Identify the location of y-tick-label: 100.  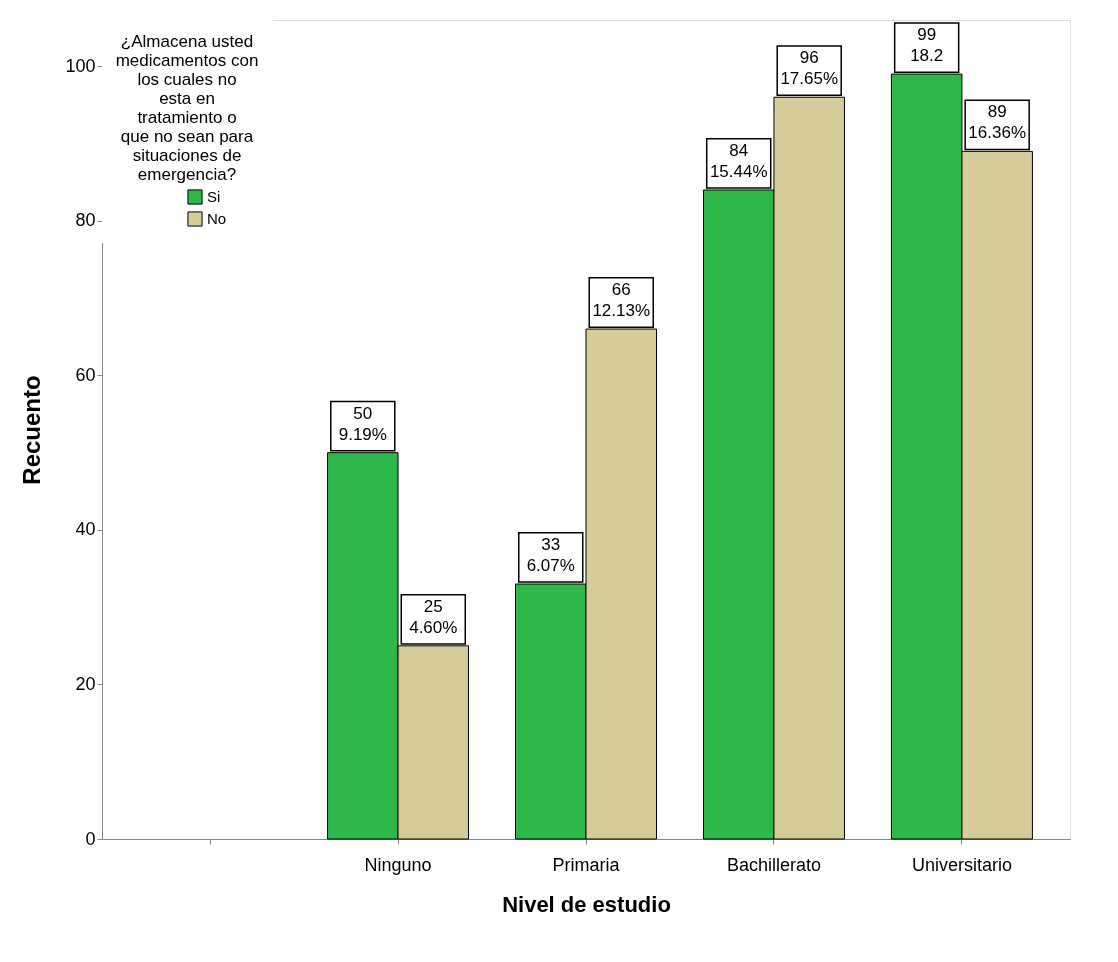
(80, 65).